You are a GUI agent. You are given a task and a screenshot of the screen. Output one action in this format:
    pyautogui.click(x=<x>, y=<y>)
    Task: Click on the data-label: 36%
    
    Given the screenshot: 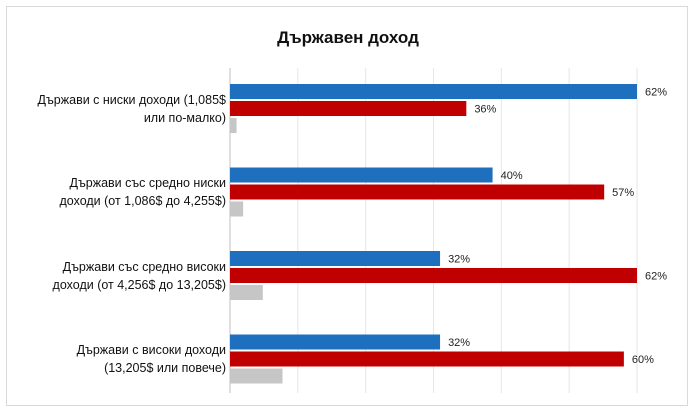 What is the action you would take?
    pyautogui.click(x=485, y=110)
    